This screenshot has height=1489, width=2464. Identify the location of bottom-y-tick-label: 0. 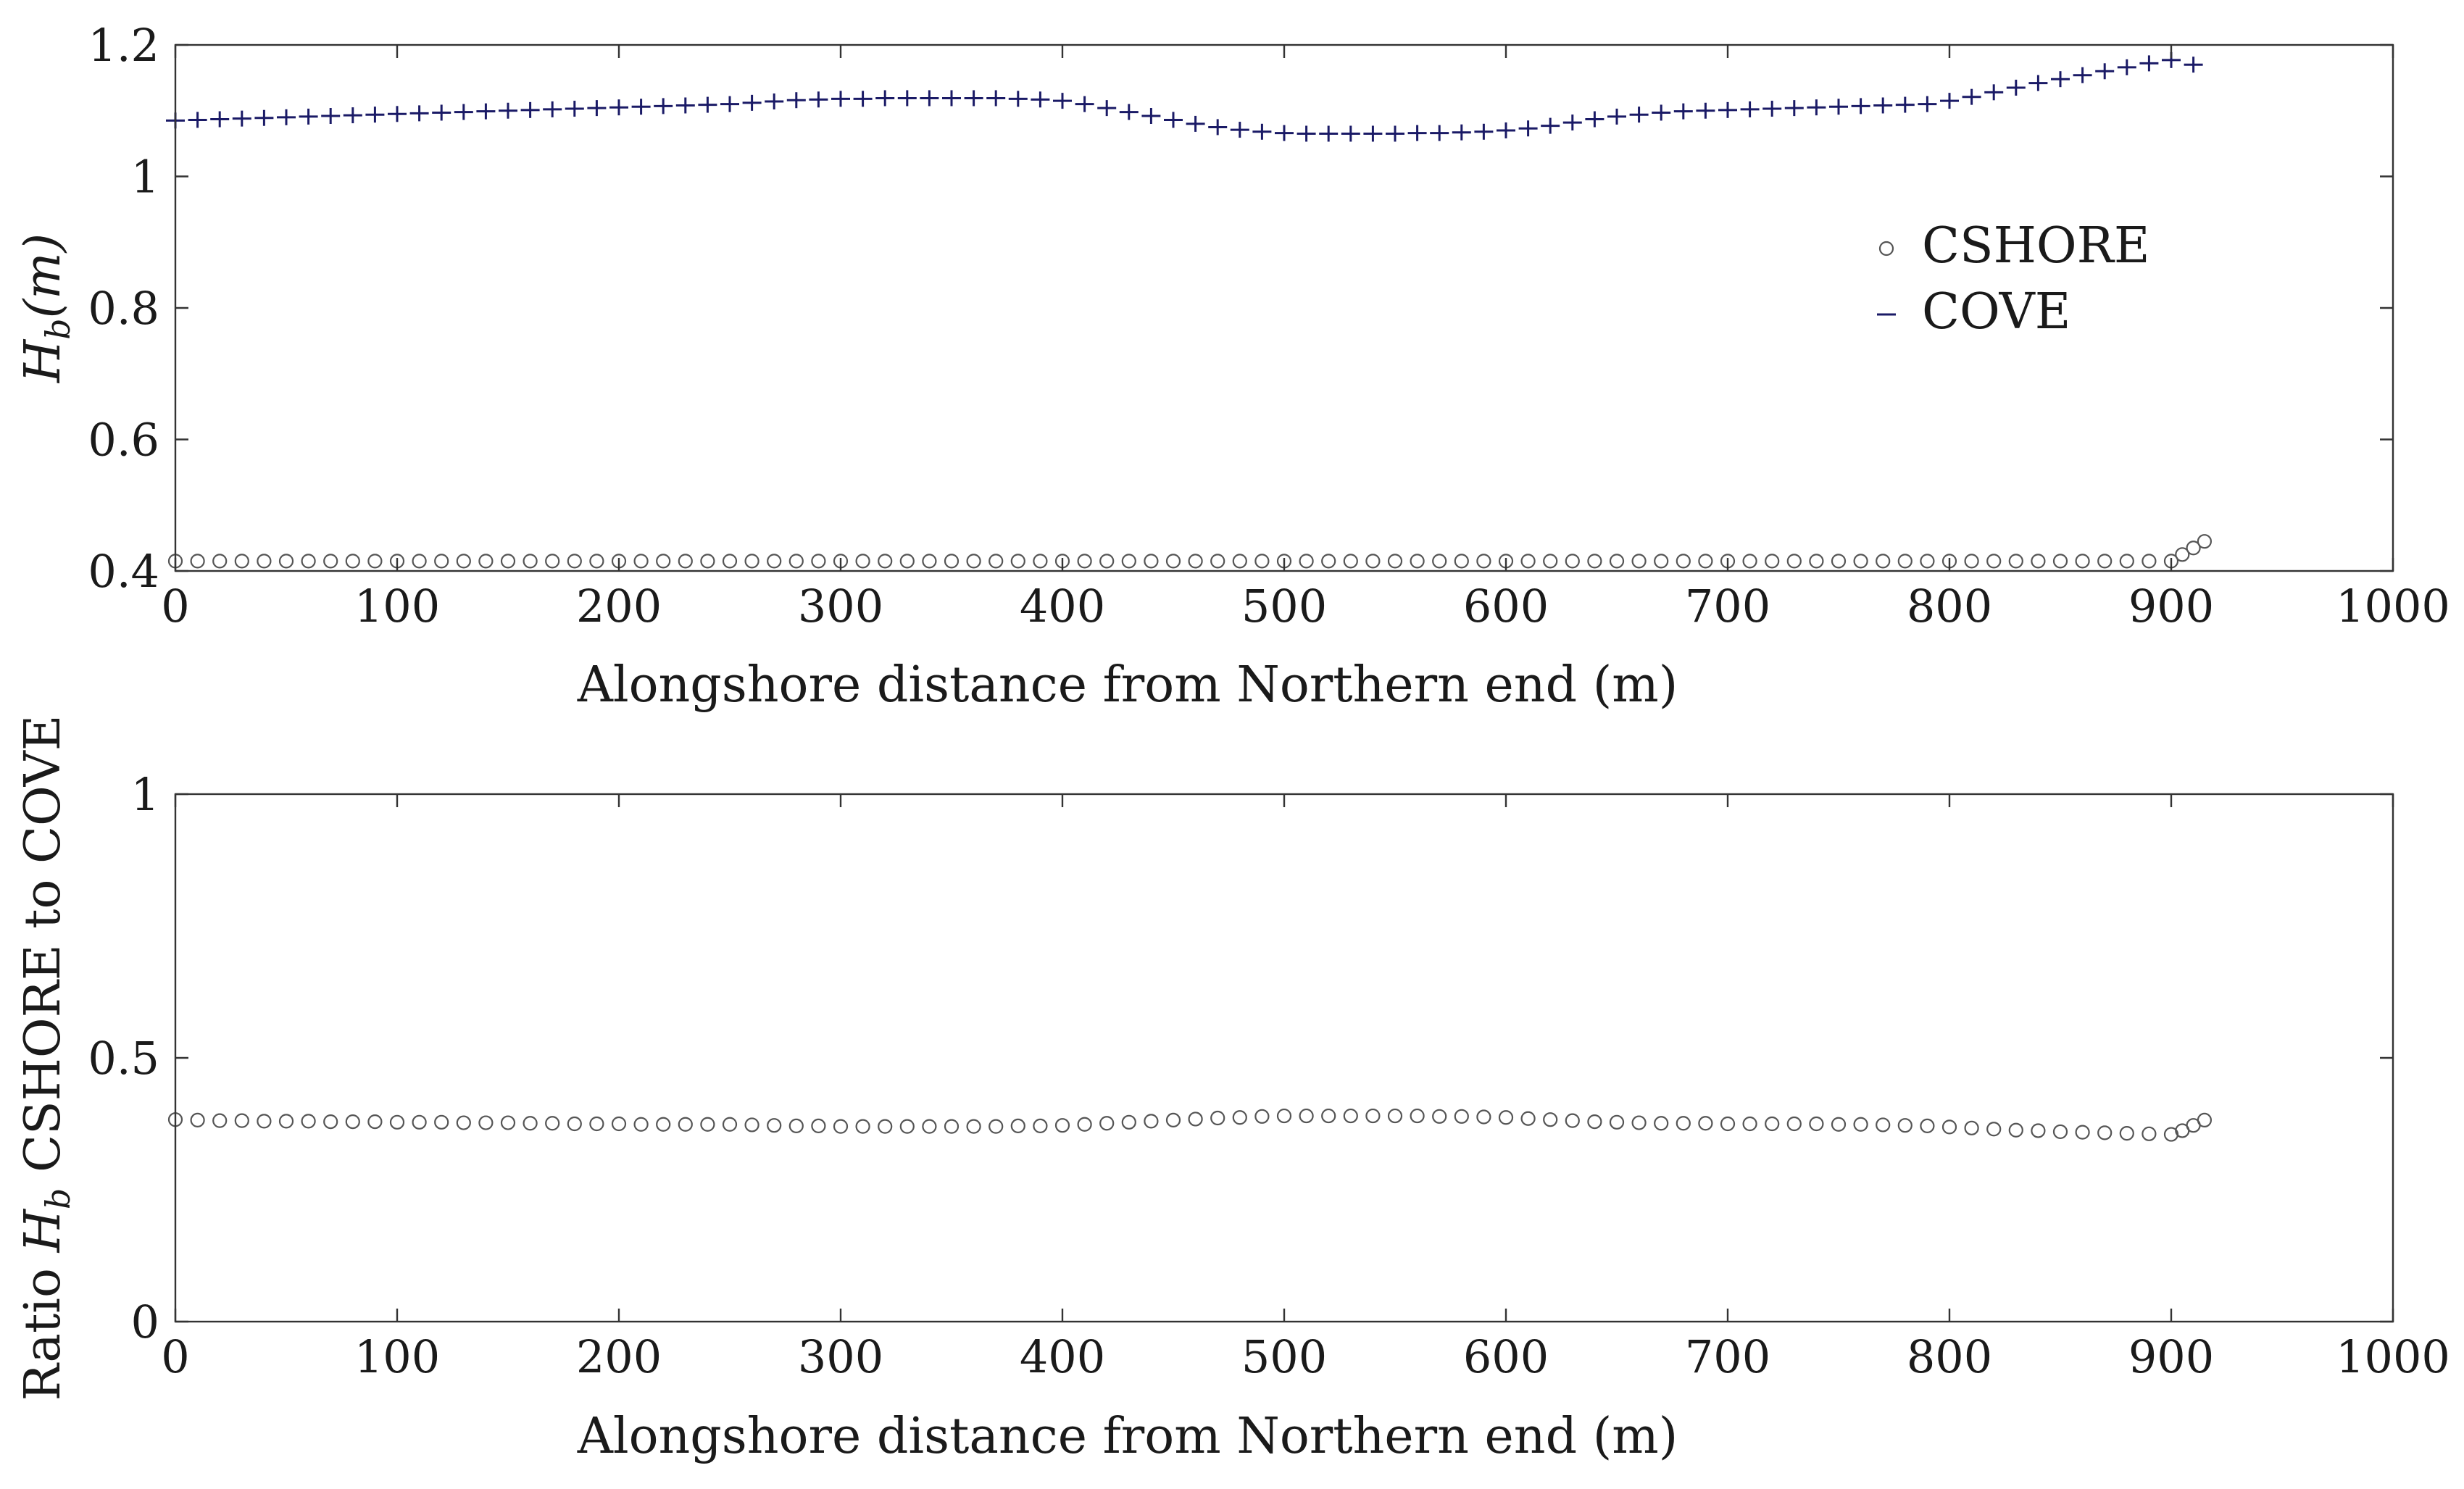
(145, 1322).